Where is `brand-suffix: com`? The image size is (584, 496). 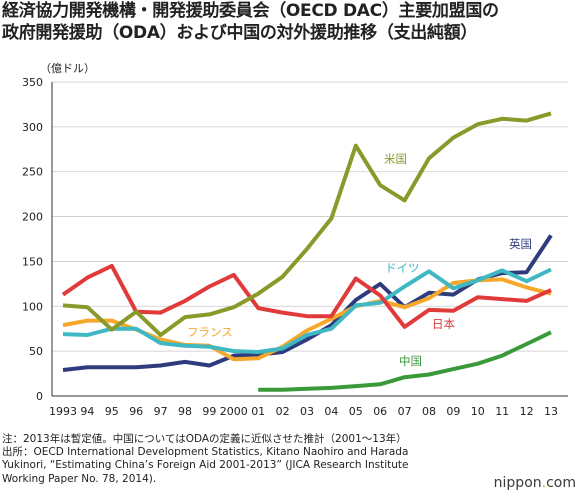 brand-suffix: com is located at coordinates (561, 483).